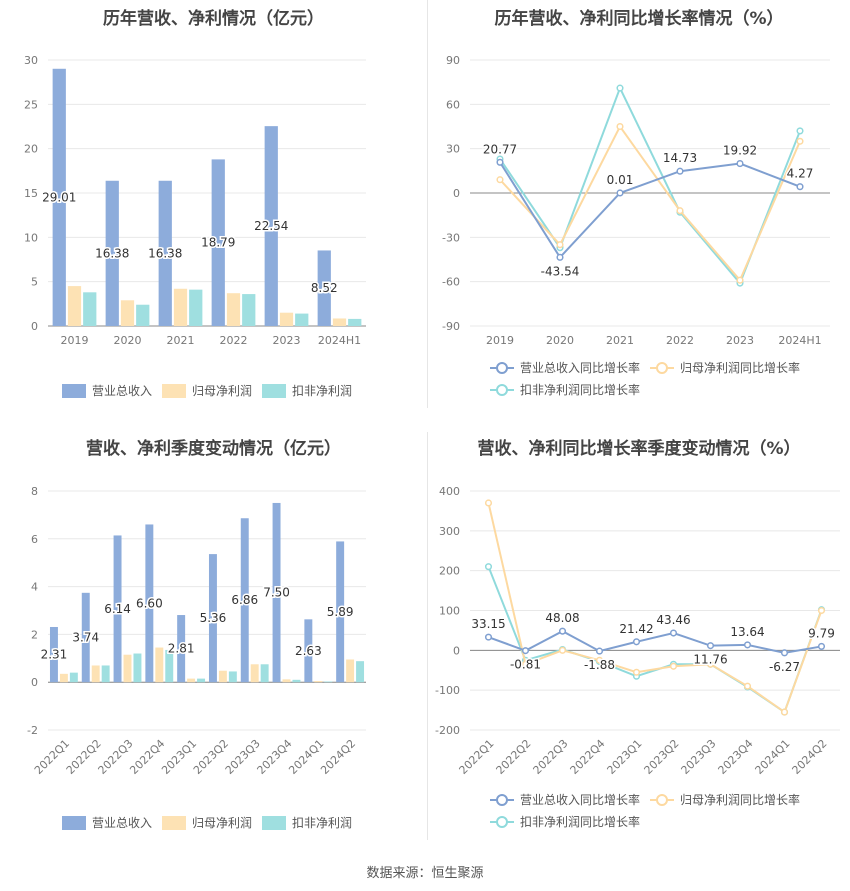 The image size is (850, 891). I want to click on data-label: 5.36, so click(213, 618).